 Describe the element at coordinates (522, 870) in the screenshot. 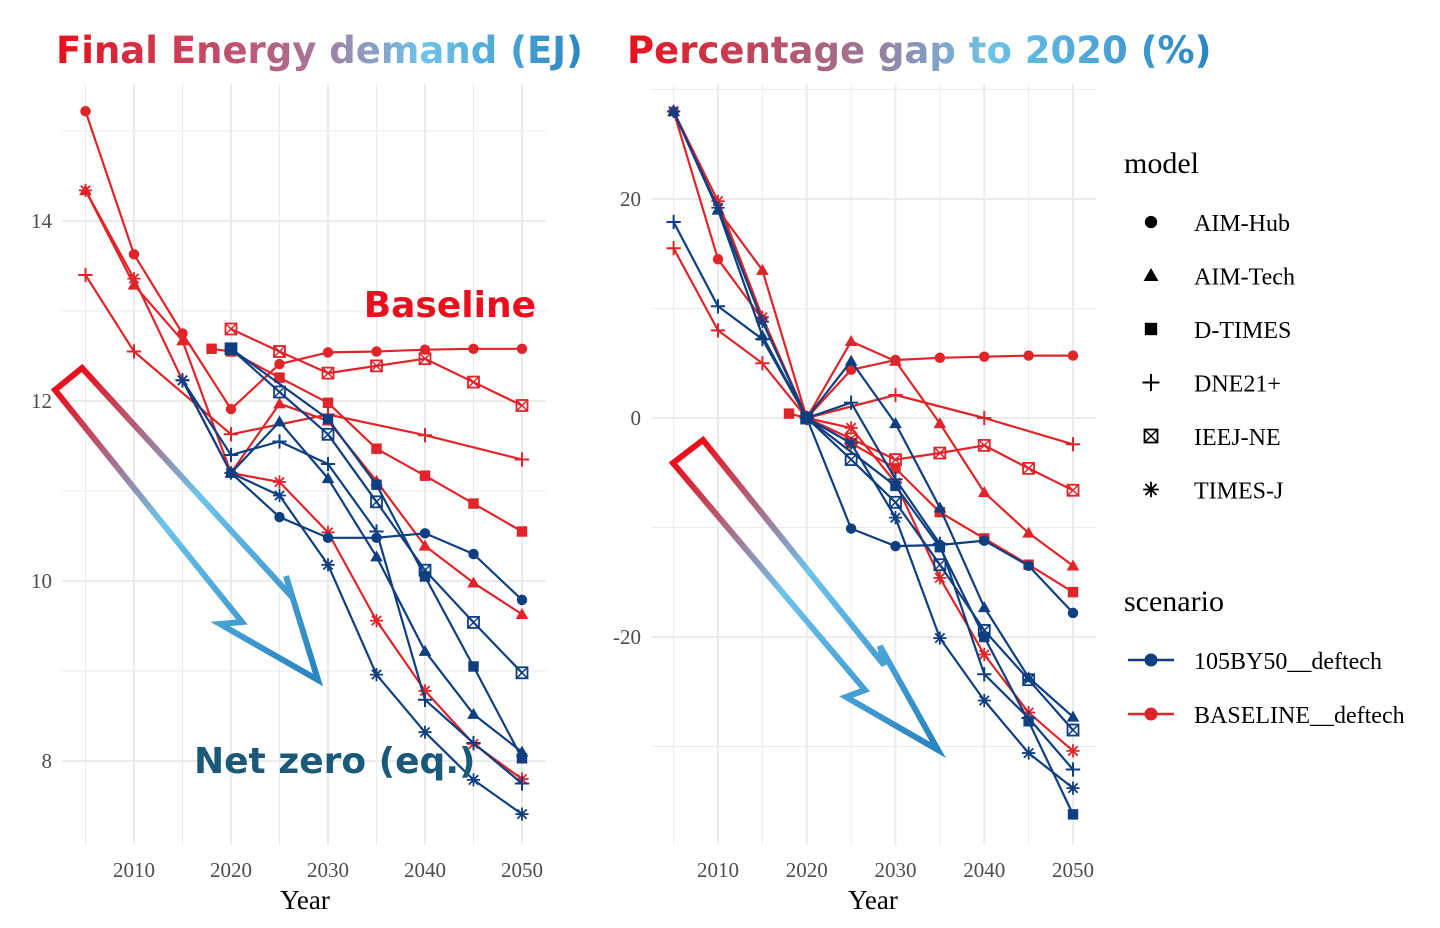

I see `x-tick-label: 2050` at that location.